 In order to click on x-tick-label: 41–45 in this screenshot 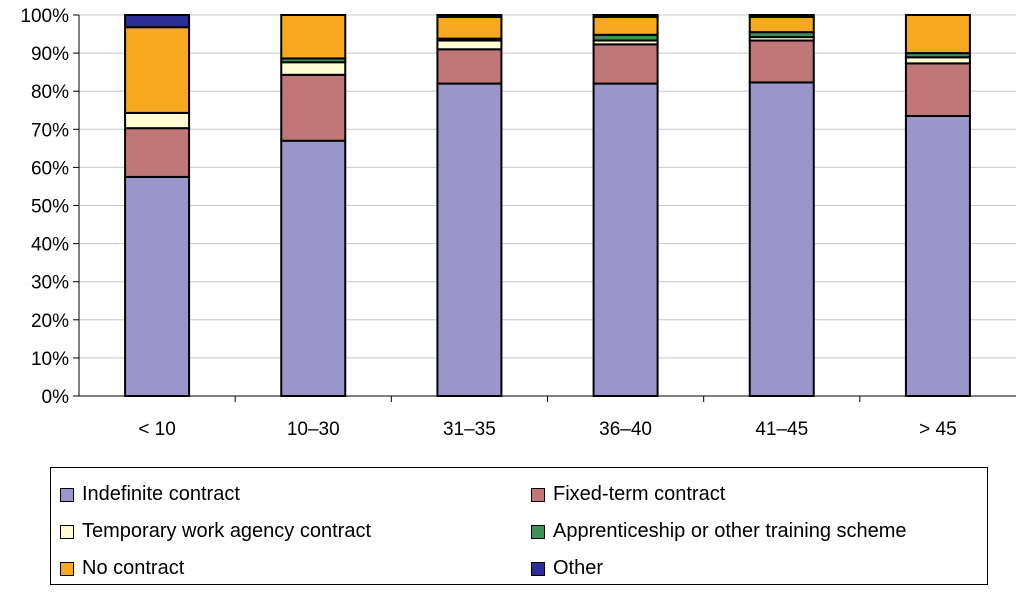, I will do `click(781, 429)`.